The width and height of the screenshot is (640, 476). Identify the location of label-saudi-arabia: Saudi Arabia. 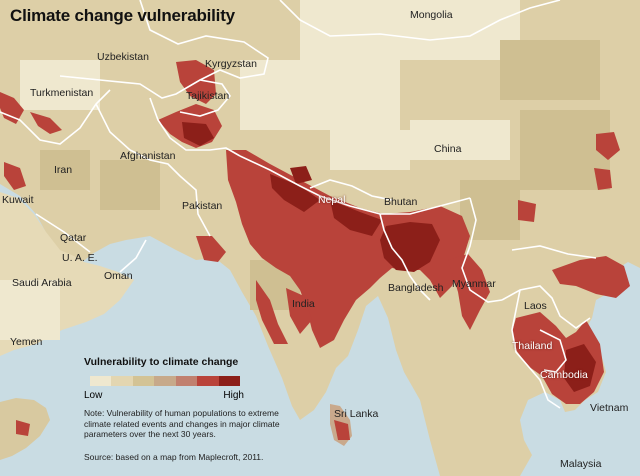
(42, 283).